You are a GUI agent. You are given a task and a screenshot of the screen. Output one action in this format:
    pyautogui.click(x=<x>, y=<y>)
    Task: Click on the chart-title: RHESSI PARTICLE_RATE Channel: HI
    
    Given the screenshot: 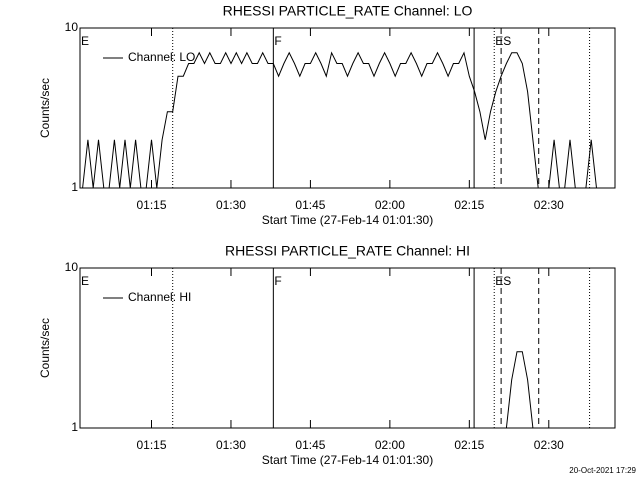 What is the action you would take?
    pyautogui.click(x=347, y=251)
    